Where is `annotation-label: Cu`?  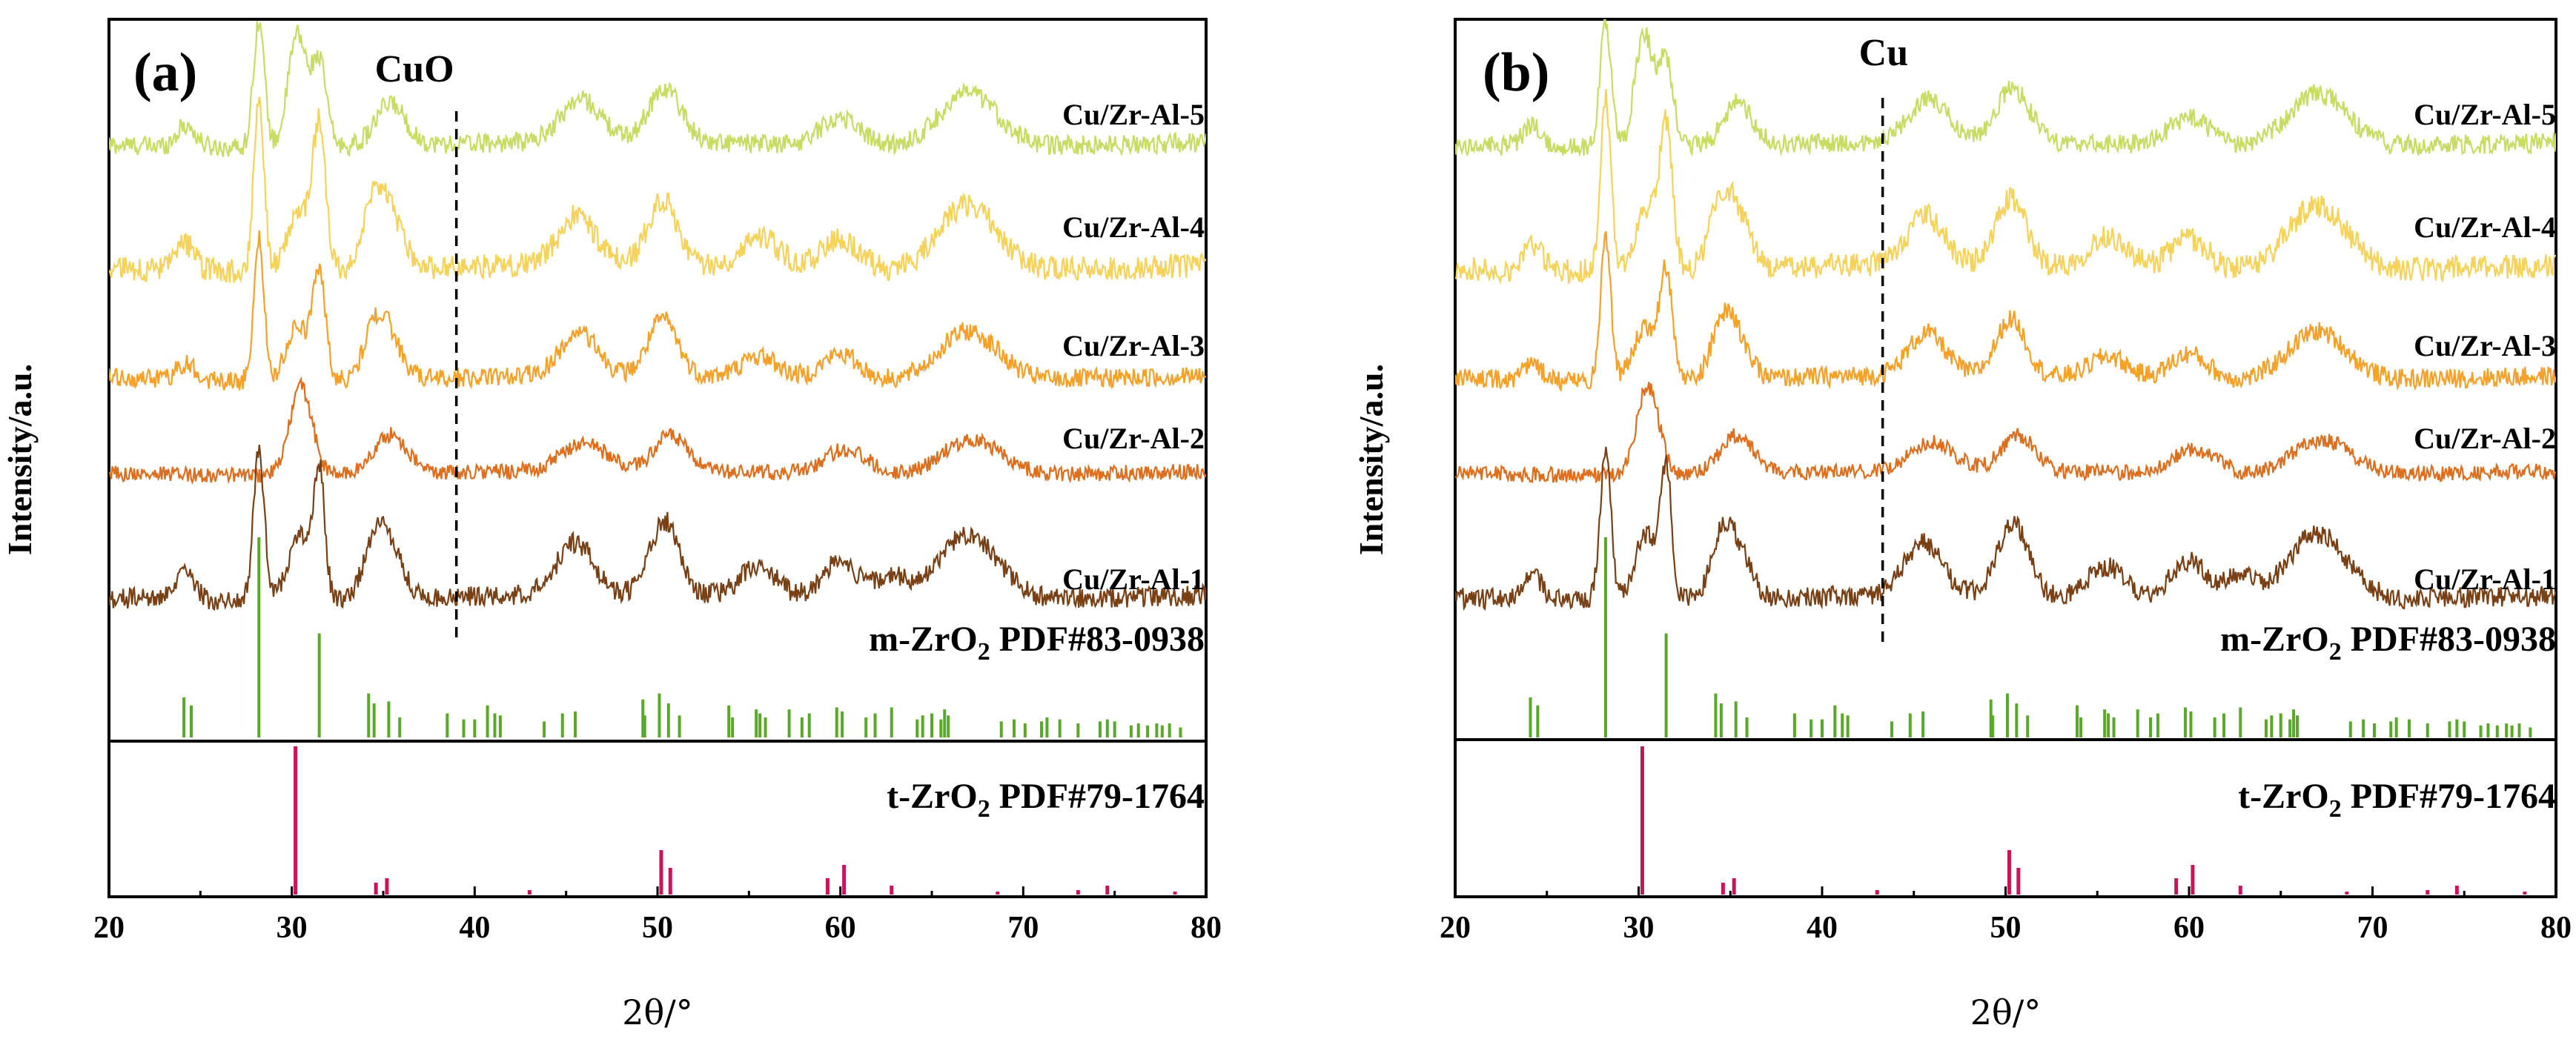
annotation-label: Cu is located at coordinates (1883, 53).